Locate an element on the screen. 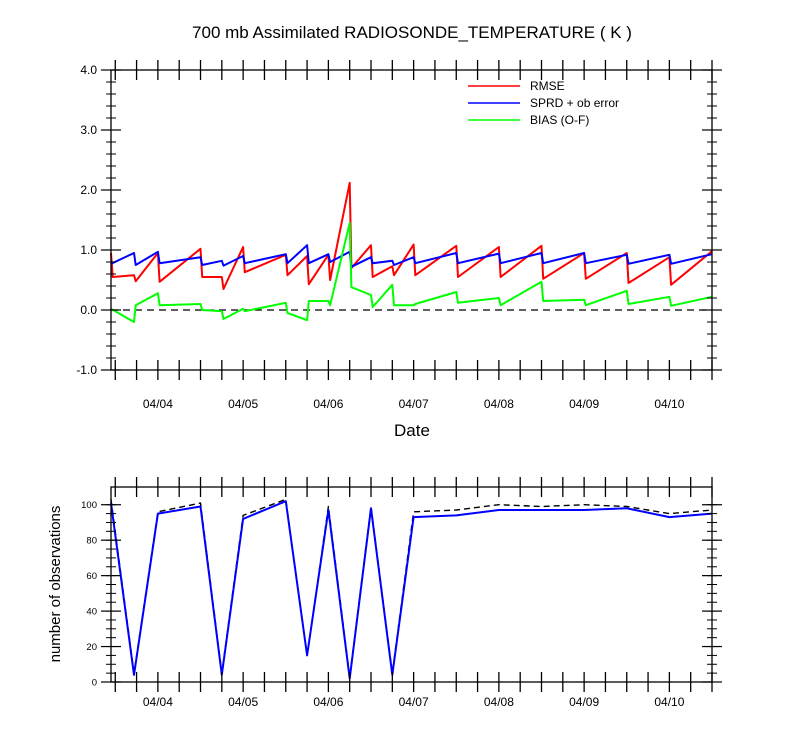 This screenshot has height=755, width=800. y-axis-title: number of observations is located at coordinates (55, 584).